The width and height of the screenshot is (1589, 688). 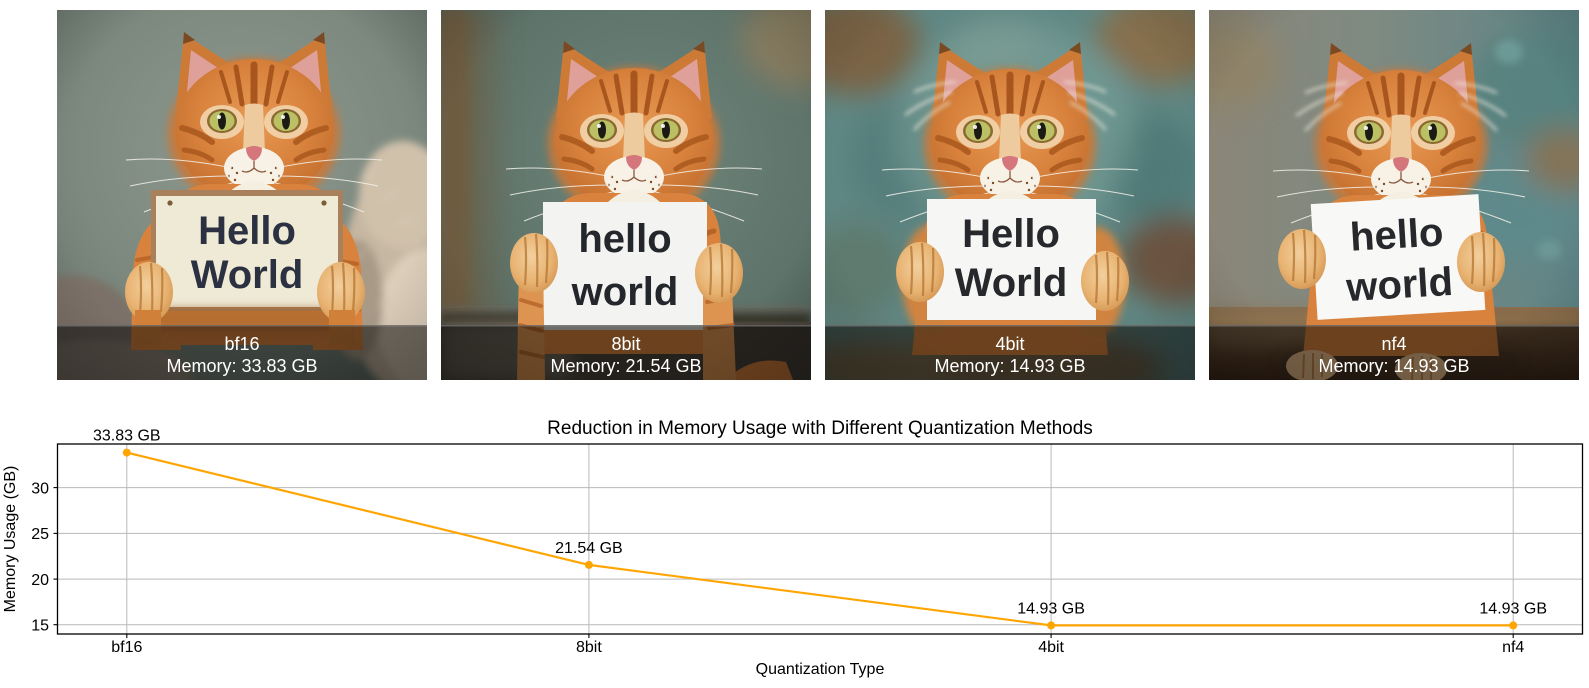 What do you see at coordinates (40, 534) in the screenshot?
I see `svg-text: 25` at bounding box center [40, 534].